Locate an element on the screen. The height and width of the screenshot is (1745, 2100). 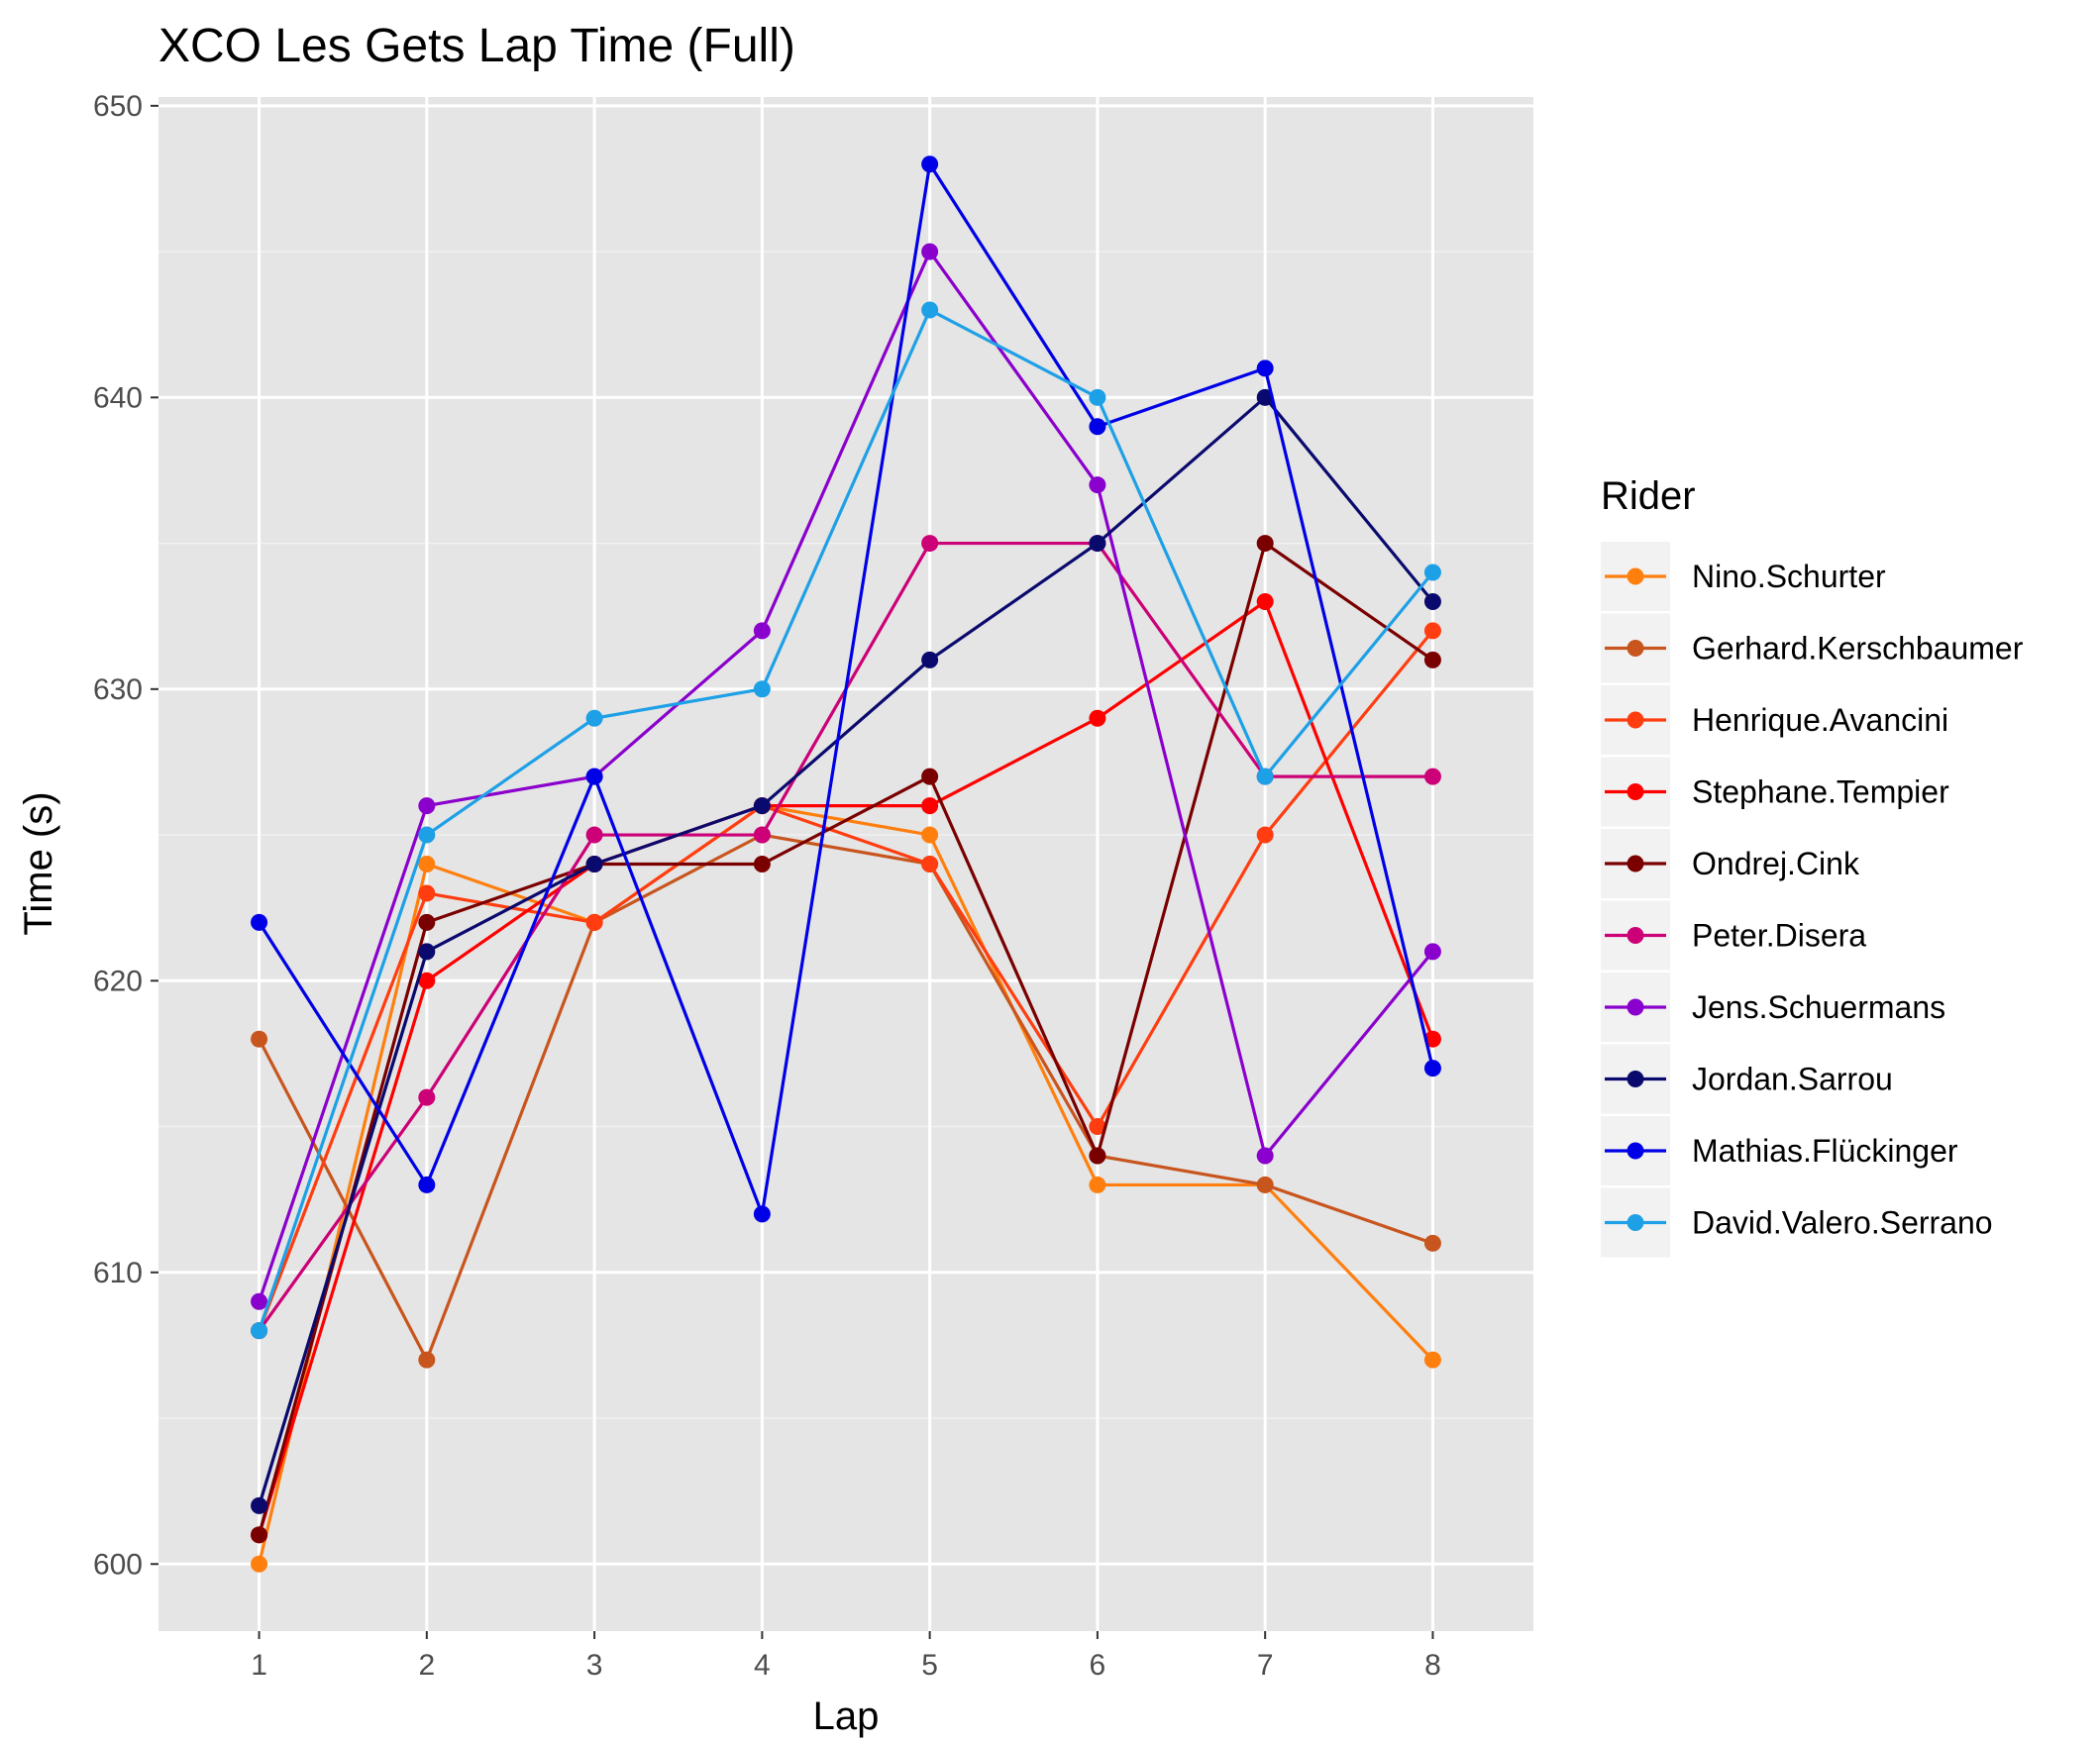
legend-label: Ondrej.Cink is located at coordinates (1776, 863).